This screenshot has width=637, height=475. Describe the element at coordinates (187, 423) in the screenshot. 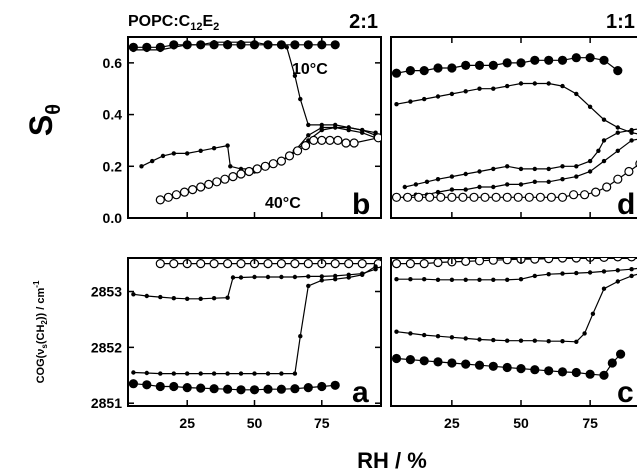

I see `panel-a-x-tick-label: 25` at that location.